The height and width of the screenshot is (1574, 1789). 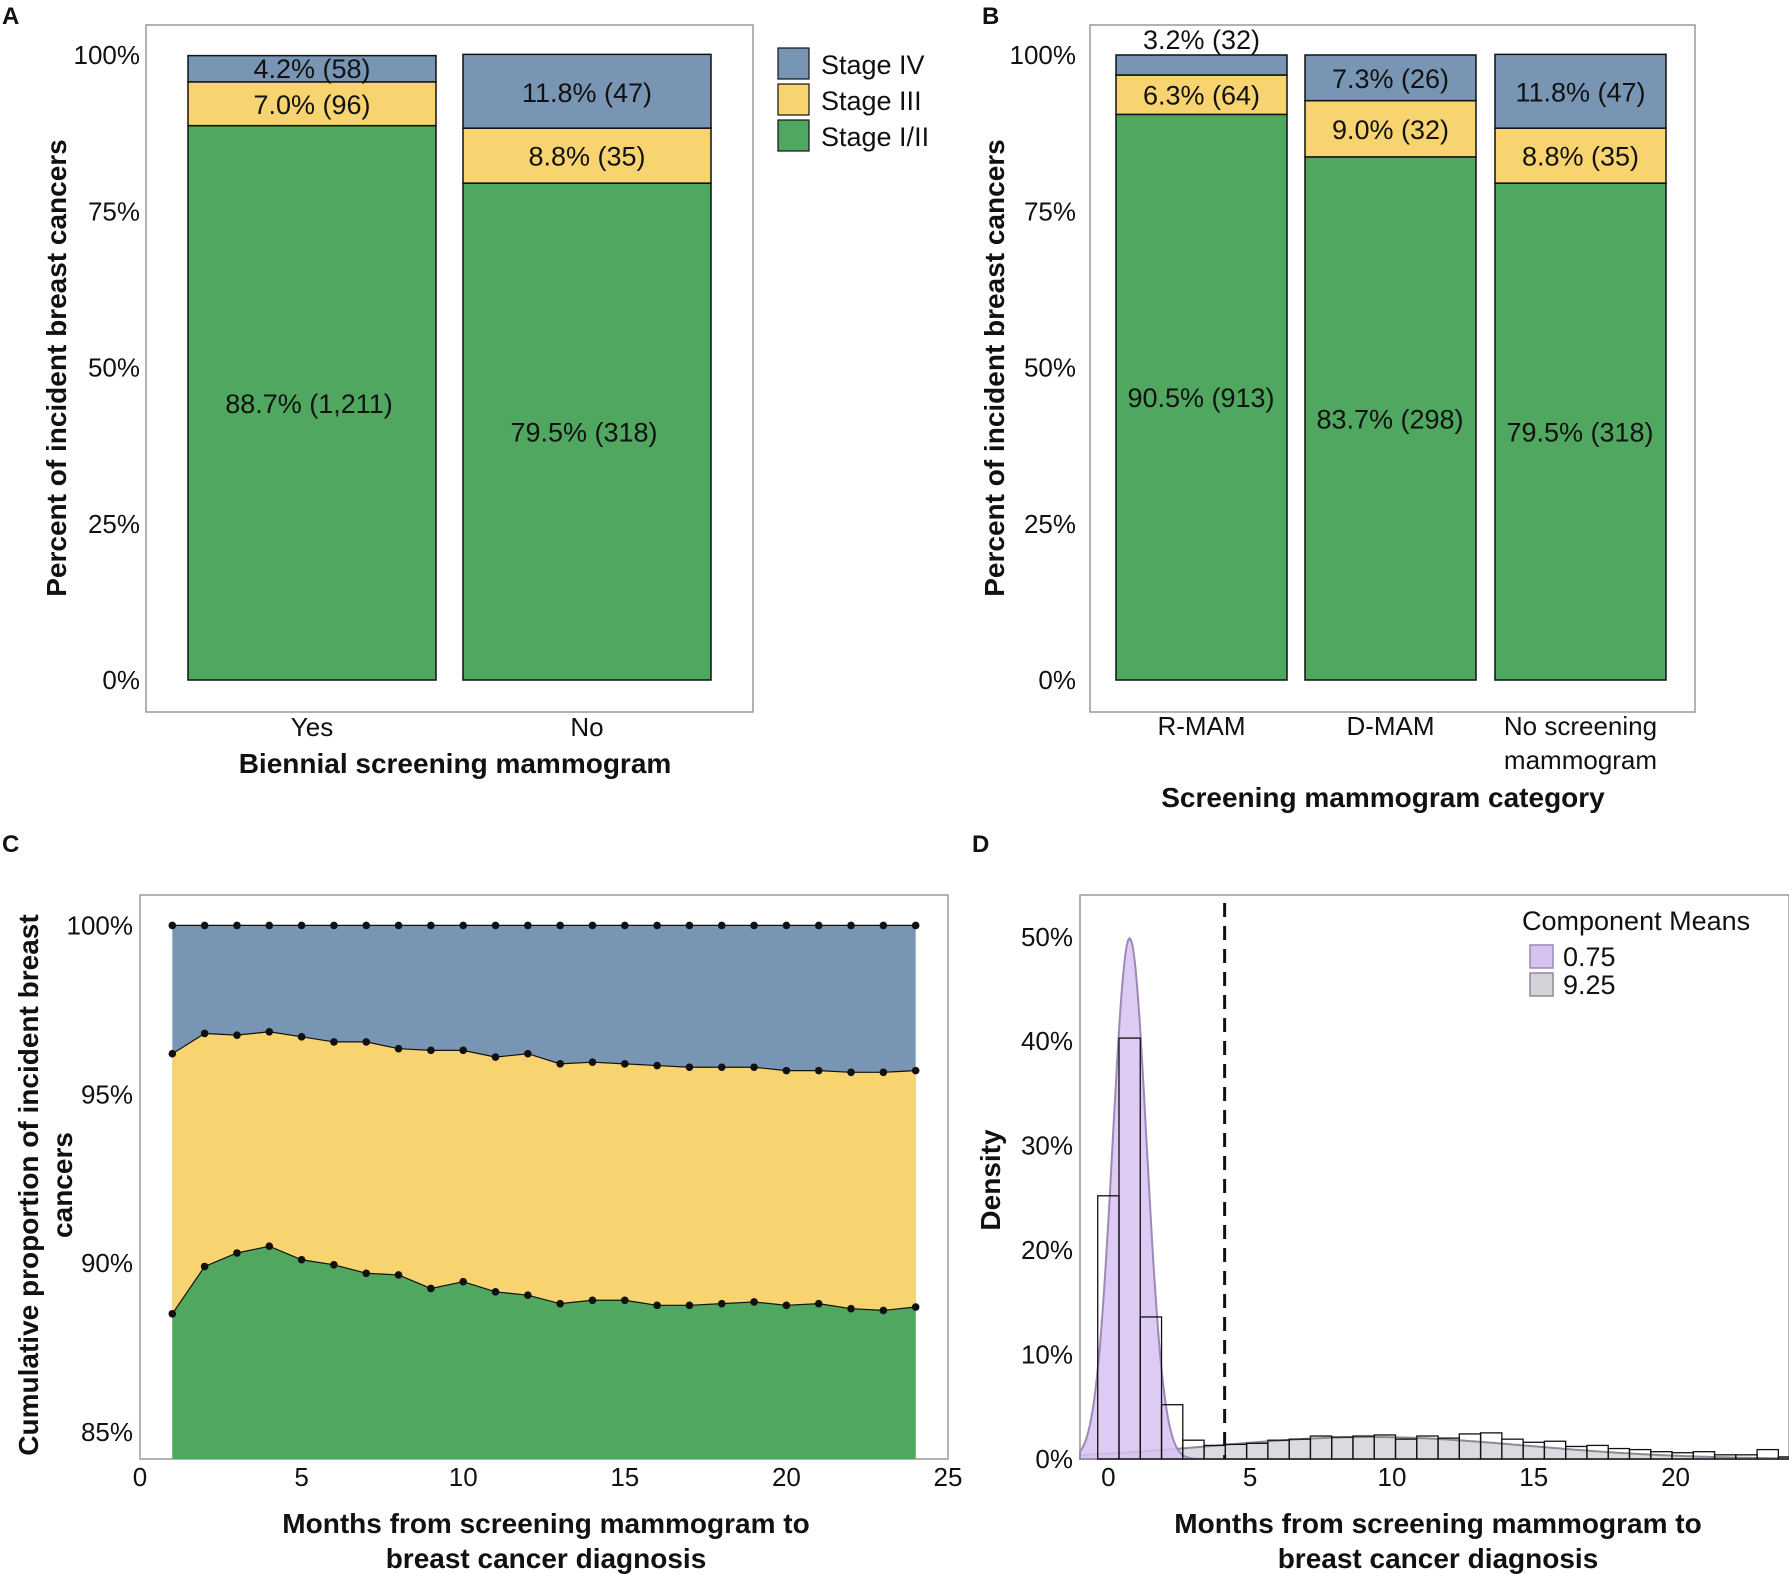 What do you see at coordinates (544, 1352) in the screenshot?
I see `area-stage-i-ii` at bounding box center [544, 1352].